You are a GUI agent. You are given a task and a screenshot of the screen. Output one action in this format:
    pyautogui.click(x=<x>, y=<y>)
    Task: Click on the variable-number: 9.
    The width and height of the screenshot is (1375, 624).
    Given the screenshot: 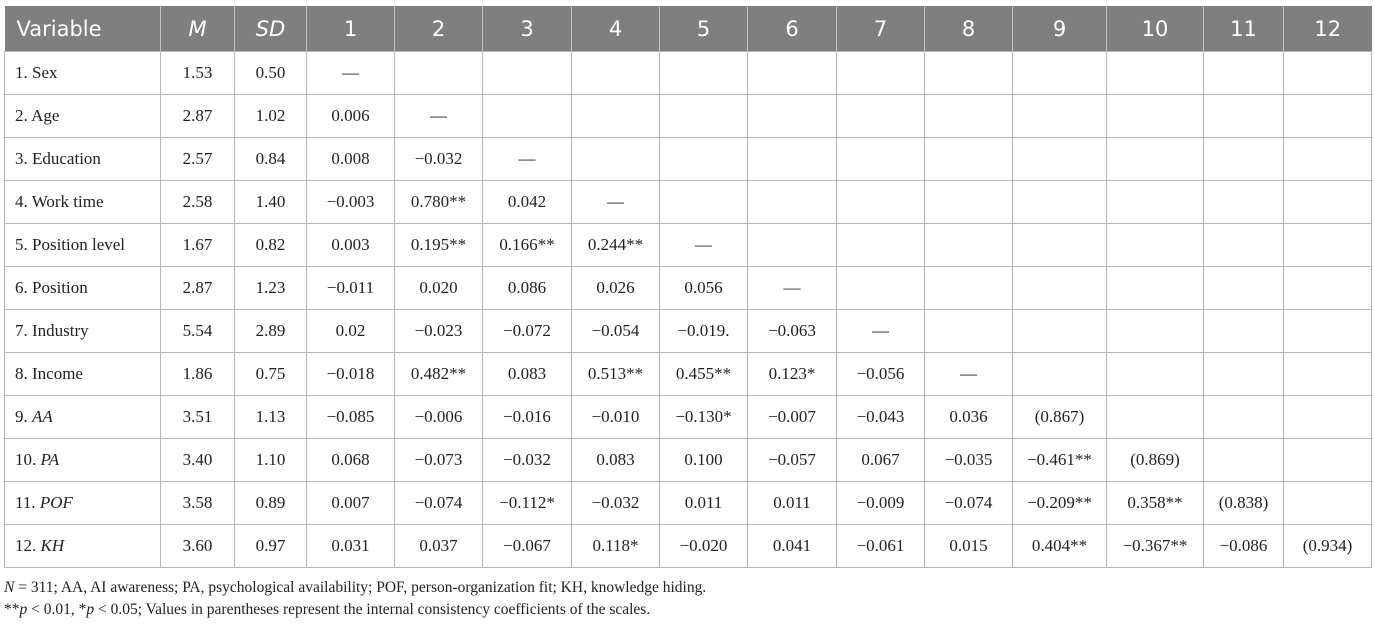 What is the action you would take?
    pyautogui.click(x=21, y=416)
    